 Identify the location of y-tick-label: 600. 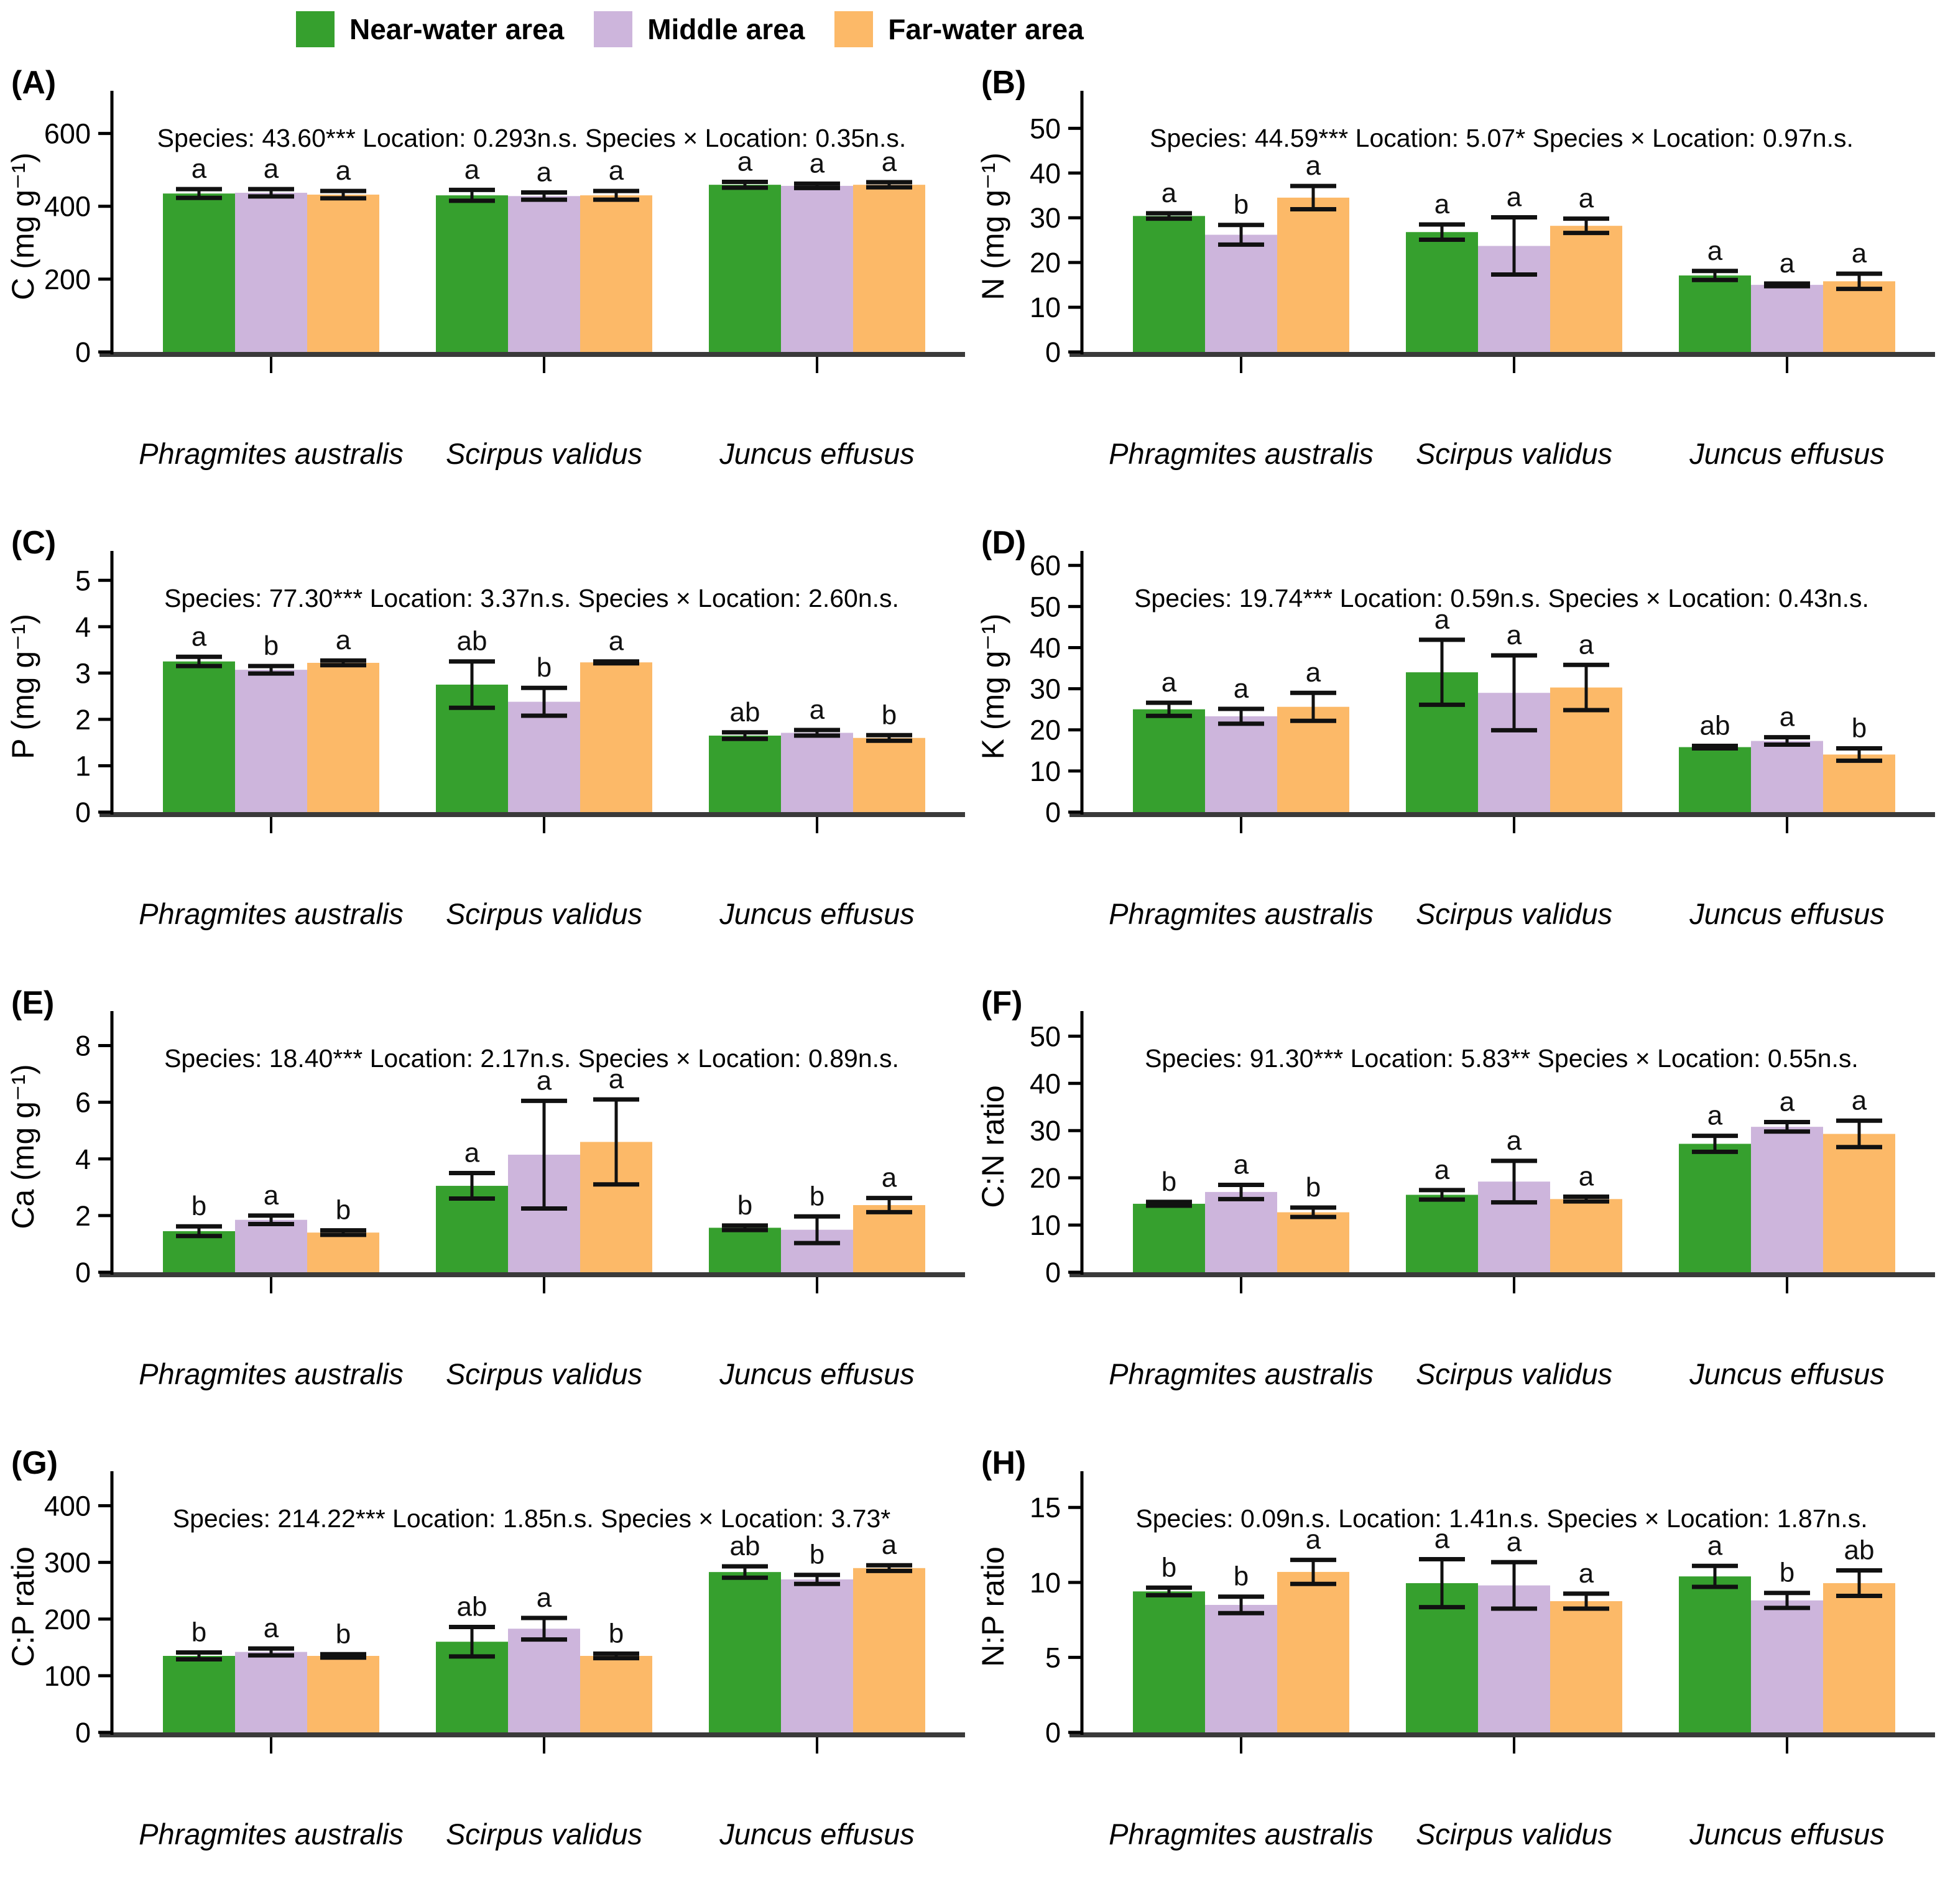
(67, 134).